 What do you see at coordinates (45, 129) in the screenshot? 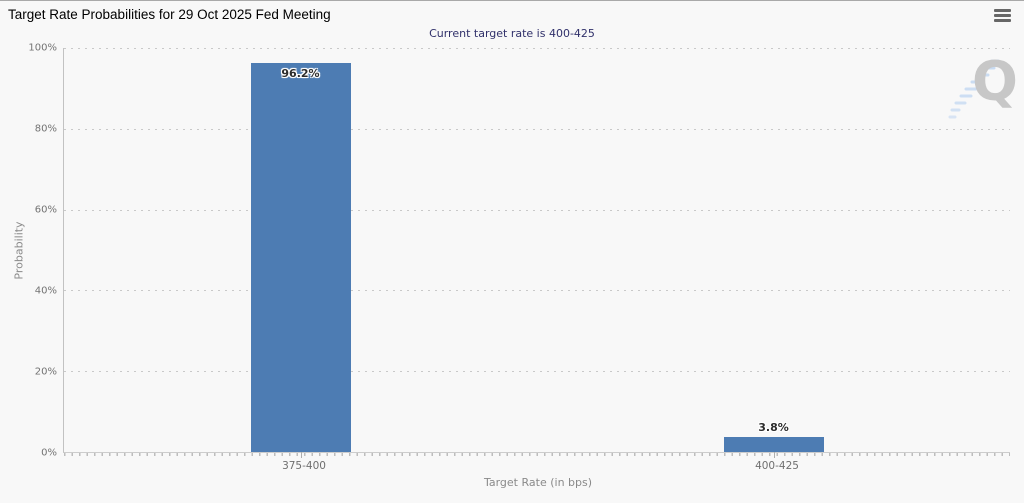
I see `y-tick-label: 80%` at bounding box center [45, 129].